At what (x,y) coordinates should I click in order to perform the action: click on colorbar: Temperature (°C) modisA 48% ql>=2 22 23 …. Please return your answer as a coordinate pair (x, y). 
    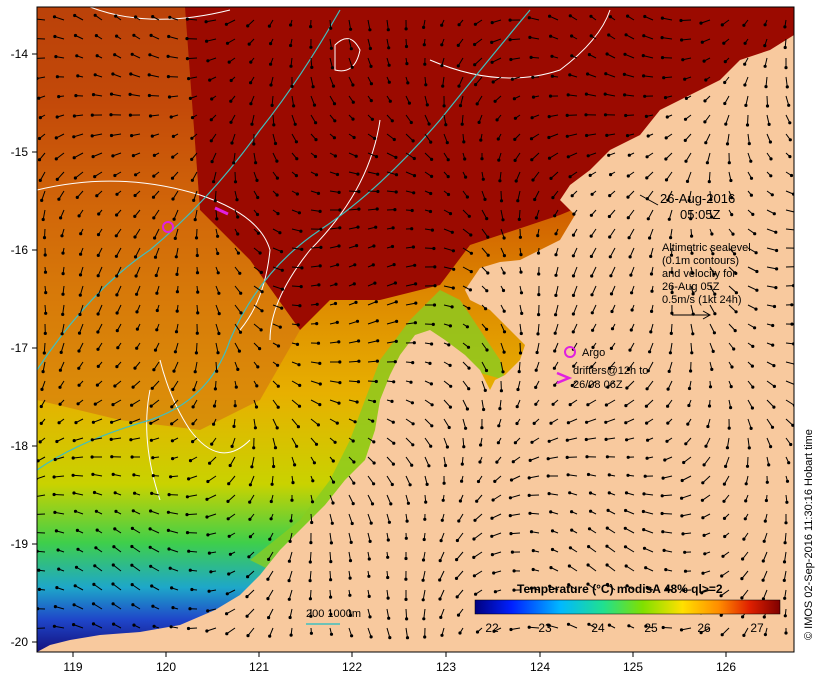
    Looking at the image, I should click on (627, 608).